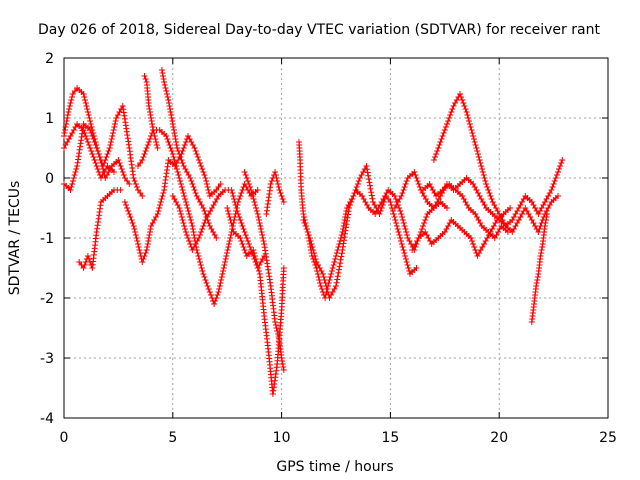 The width and height of the screenshot is (640, 480). What do you see at coordinates (49, 179) in the screenshot?
I see `y-tick-label: 0` at bounding box center [49, 179].